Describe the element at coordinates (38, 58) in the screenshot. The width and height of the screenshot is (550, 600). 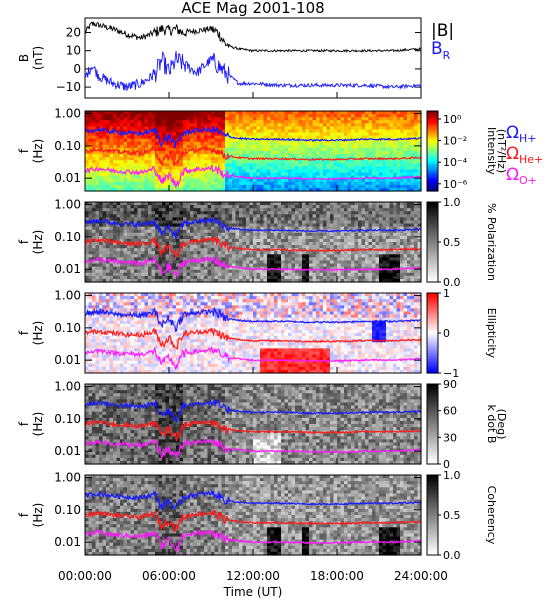
I see `field-y-label-unit: (nT)` at that location.